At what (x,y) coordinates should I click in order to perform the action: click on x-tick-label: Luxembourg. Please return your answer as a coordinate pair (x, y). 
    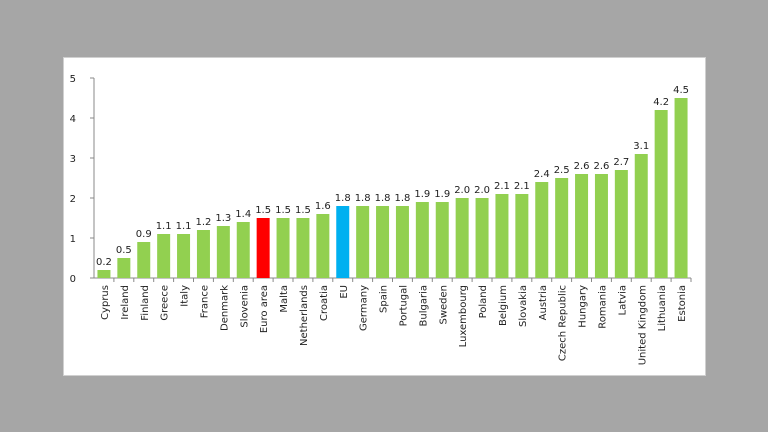
    Looking at the image, I should click on (463, 316).